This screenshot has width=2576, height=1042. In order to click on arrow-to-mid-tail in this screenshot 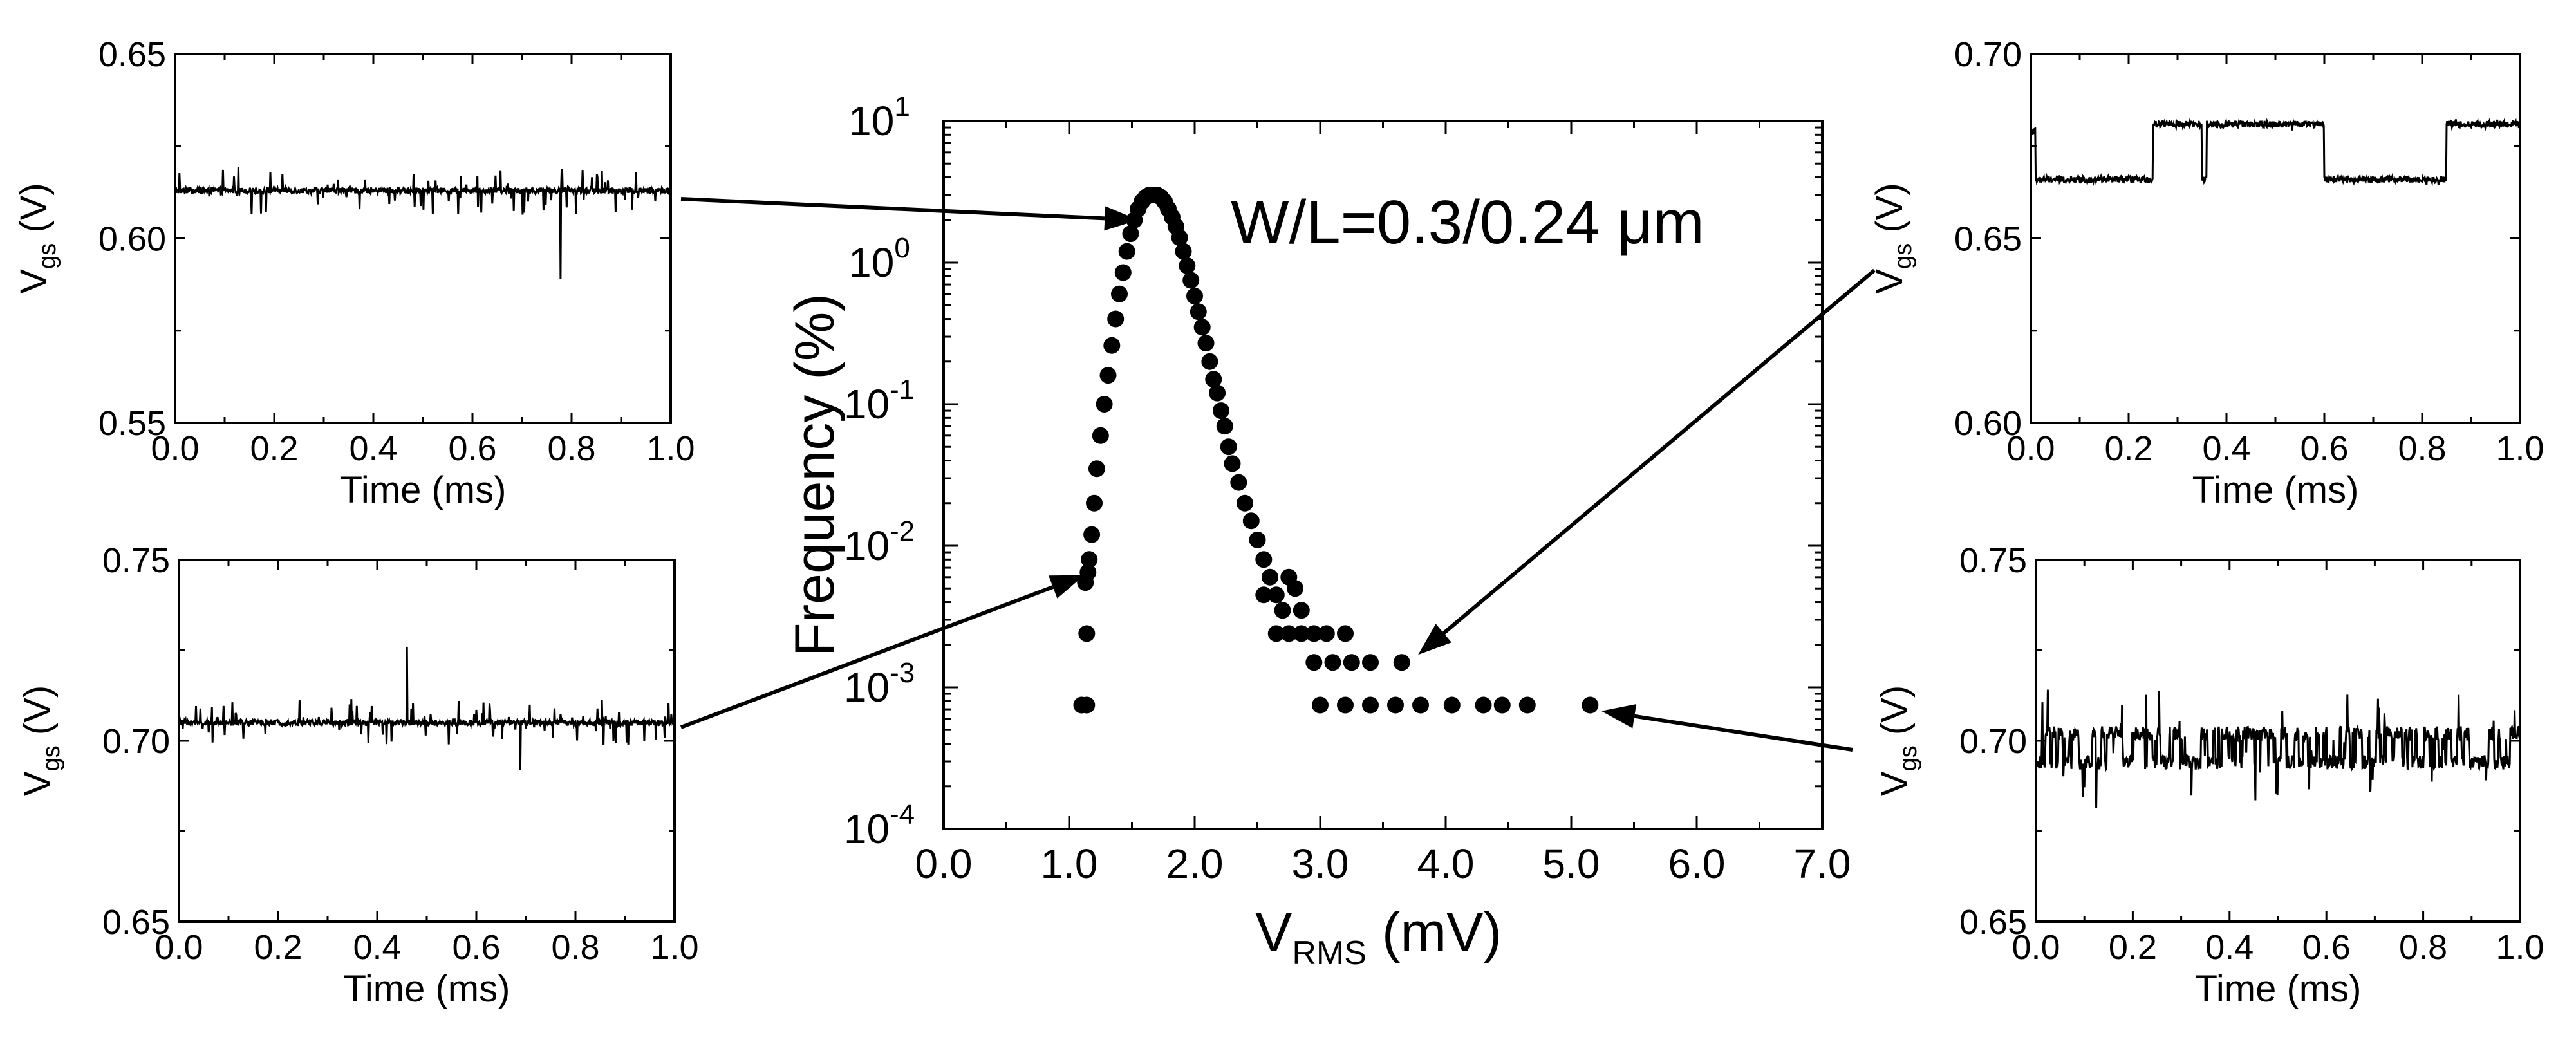, I will do `click(1647, 461)`.